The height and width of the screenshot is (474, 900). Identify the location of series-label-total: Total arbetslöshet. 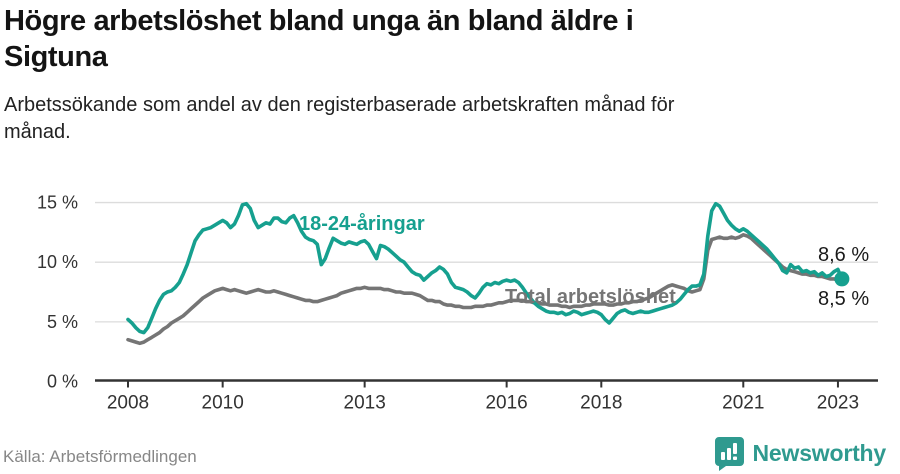
(590, 297).